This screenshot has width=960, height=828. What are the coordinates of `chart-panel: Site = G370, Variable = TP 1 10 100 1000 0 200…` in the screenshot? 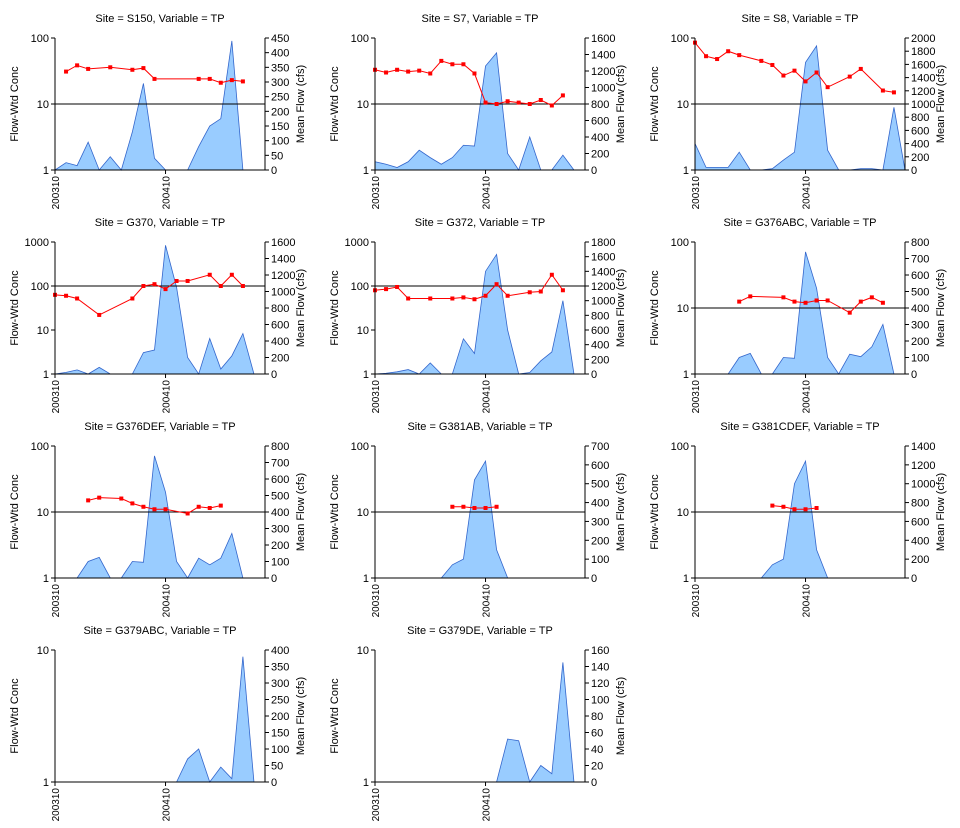 It's located at (158, 315).